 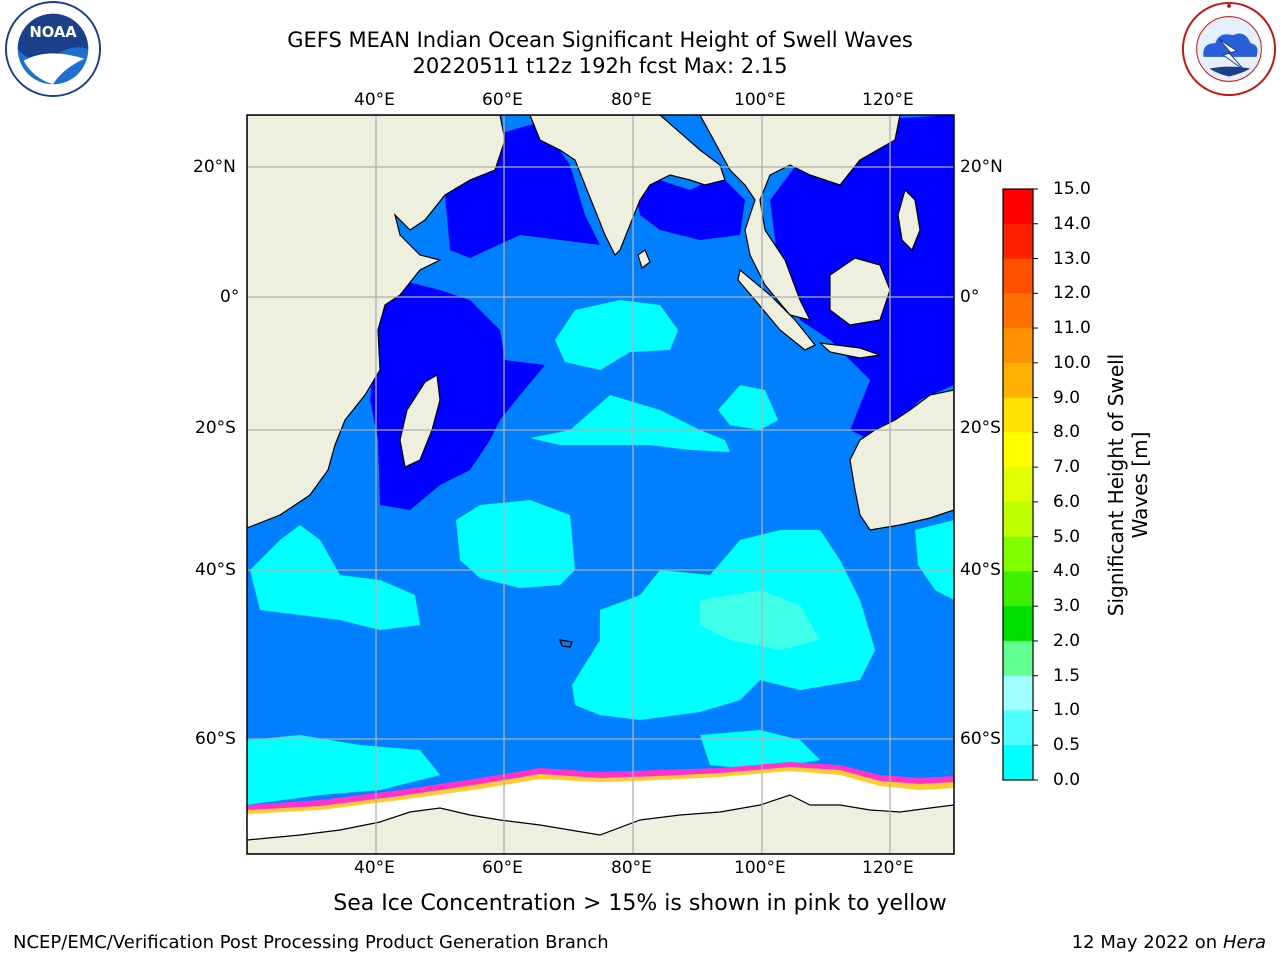 What do you see at coordinates (776, 309) in the screenshot?
I see `land-sumatra` at bounding box center [776, 309].